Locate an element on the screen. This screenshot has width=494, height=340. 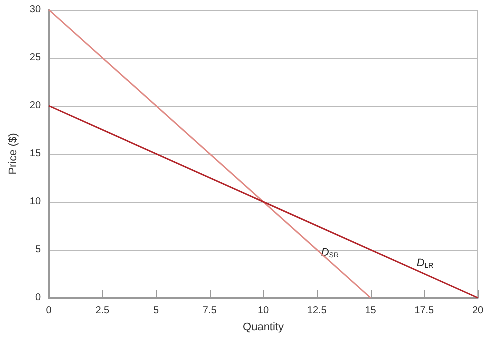
x-tick-label: 0 is located at coordinates (49, 311).